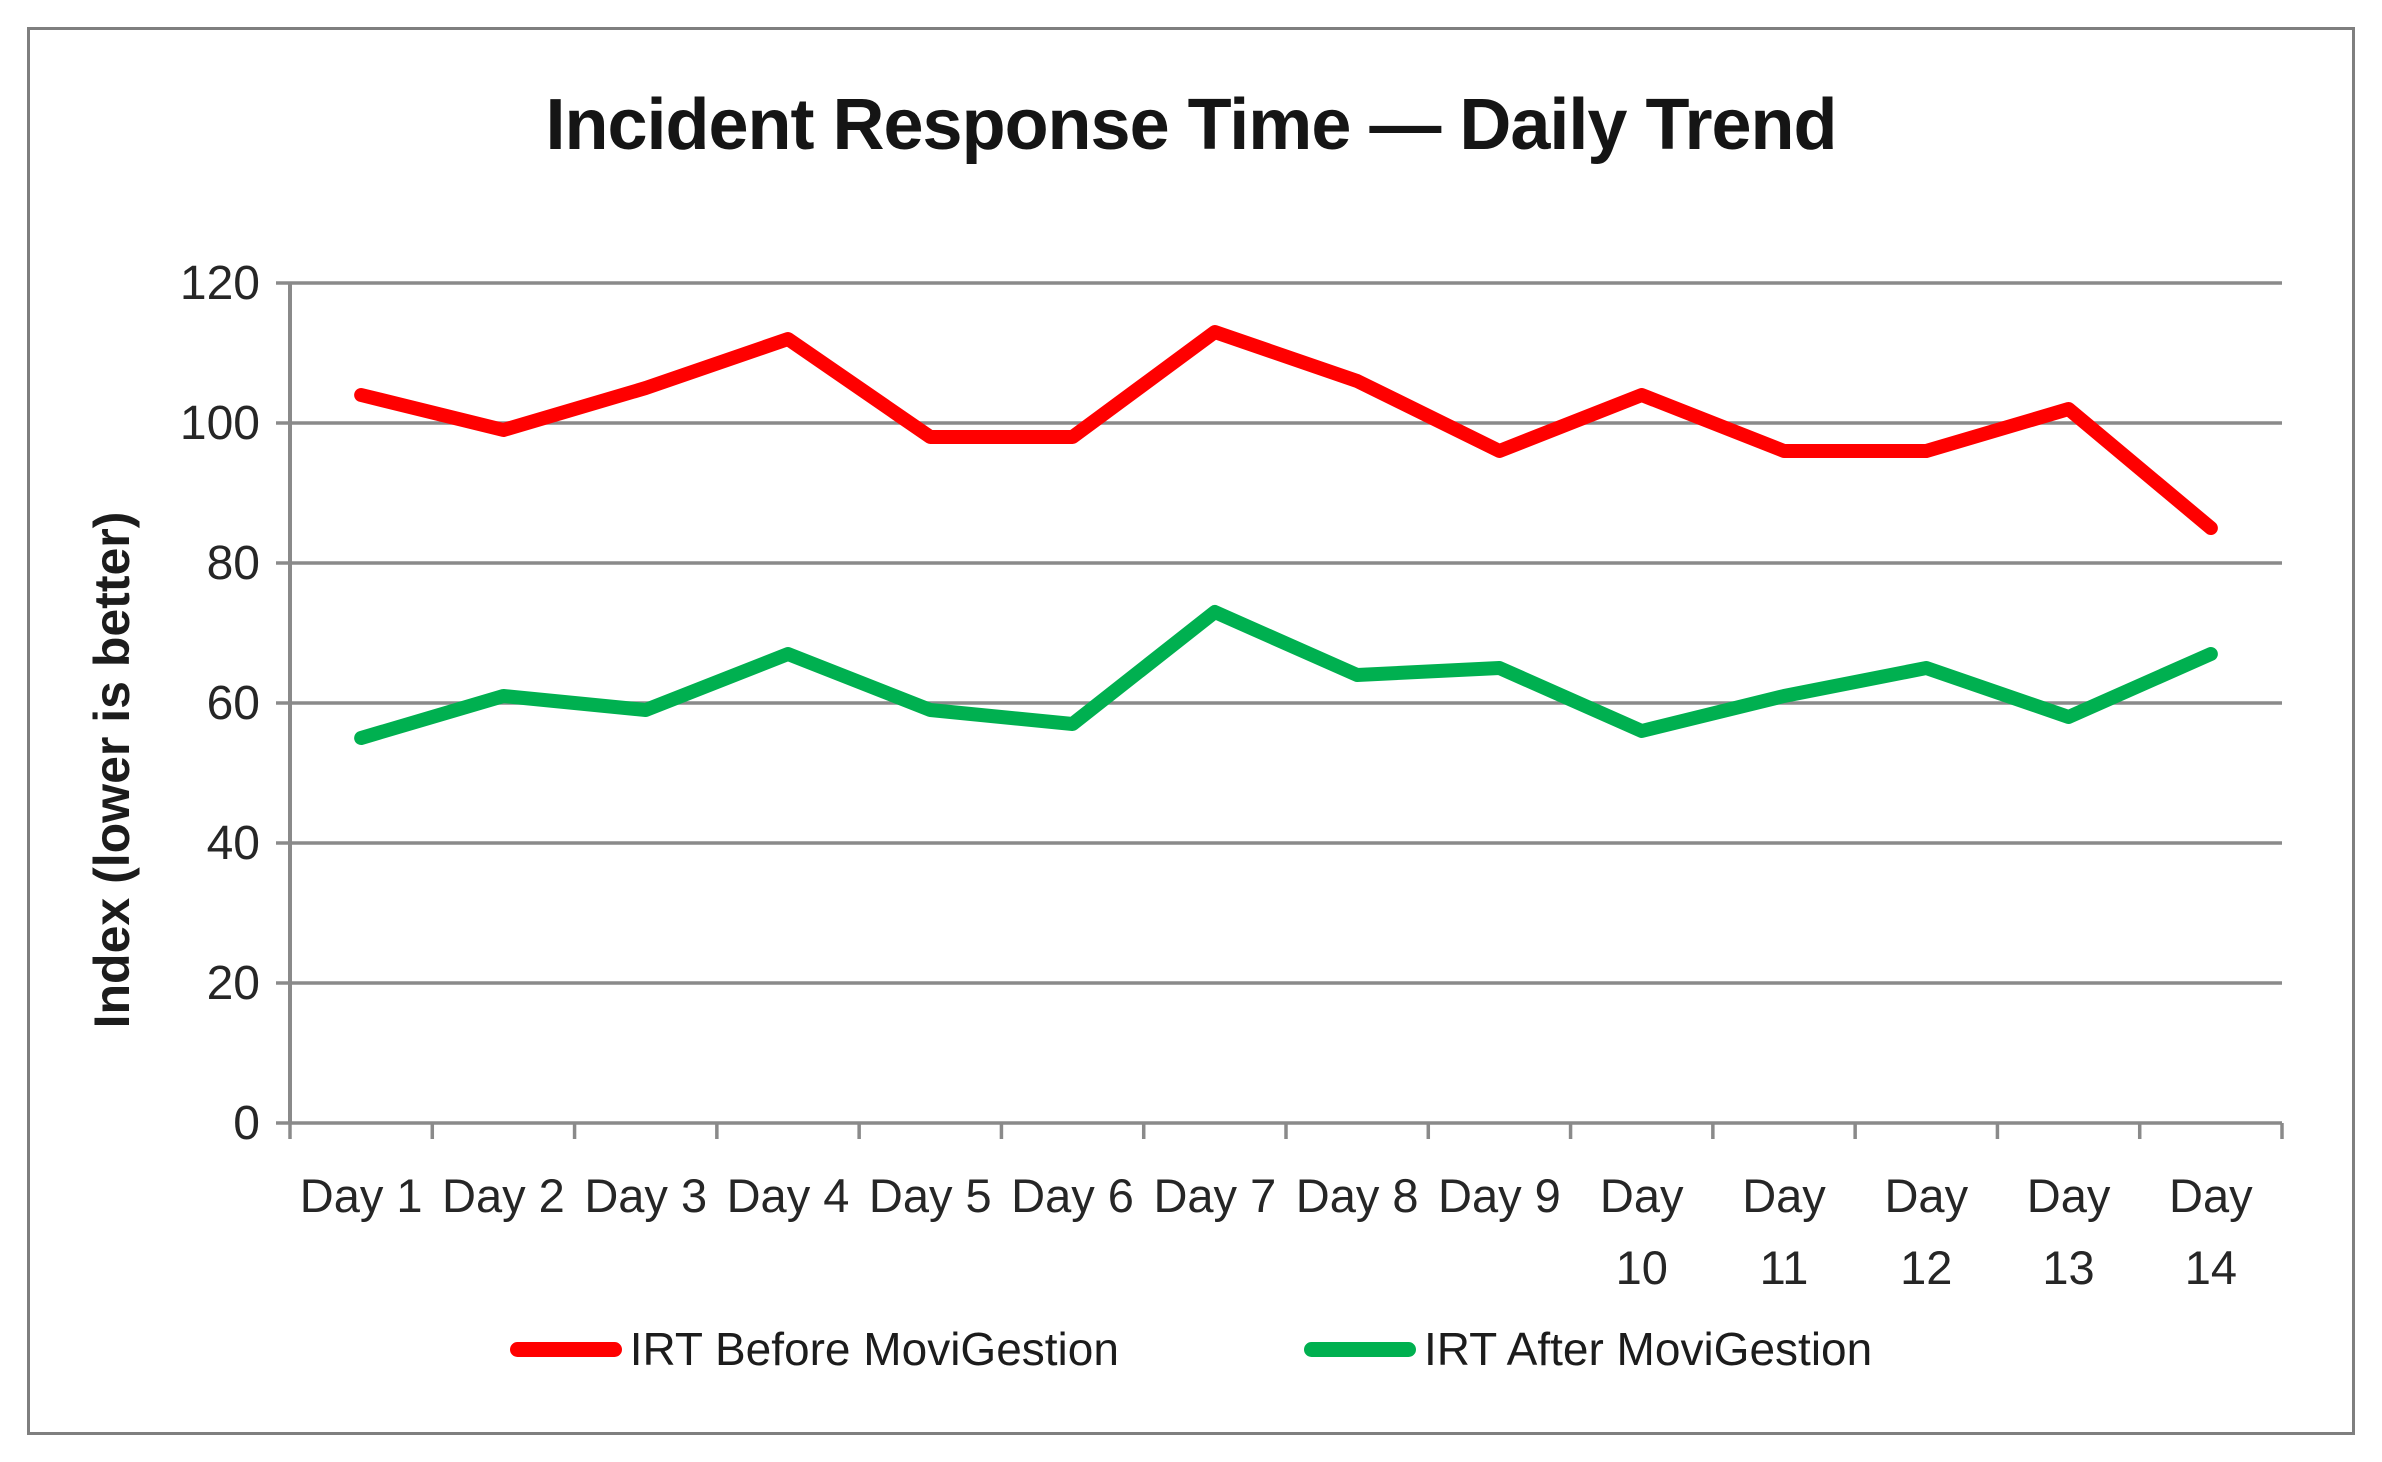  Describe the element at coordinates (112, 770) in the screenshot. I see `y-axis-title: Index (lower is better)` at that location.